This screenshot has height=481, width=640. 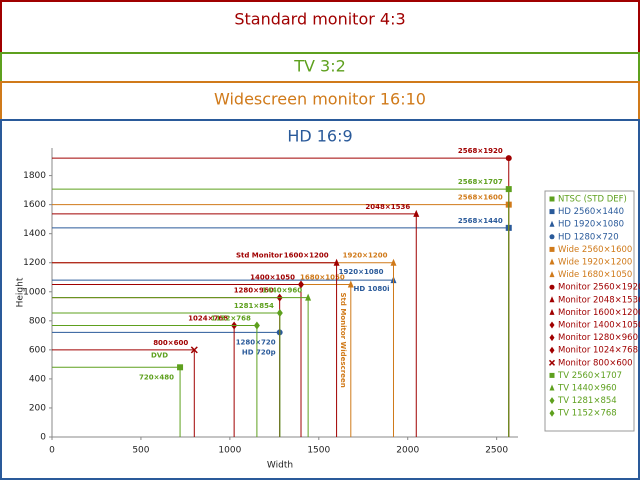 What do you see at coordinates (387, 207) in the screenshot?
I see `annotation: 2048×1536` at bounding box center [387, 207].